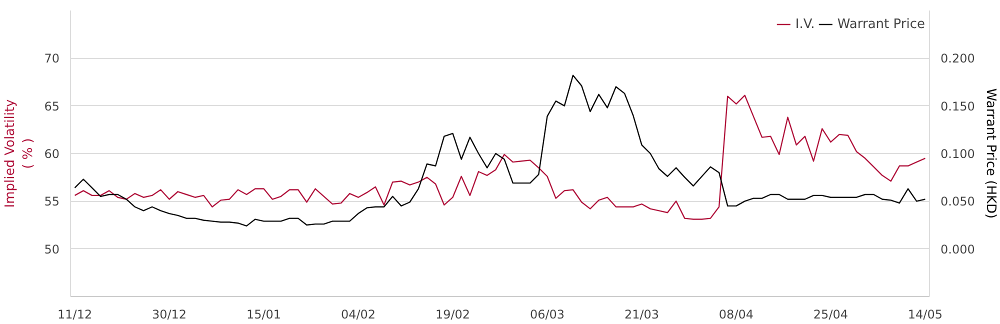 This screenshot has height=324, width=1000. What do you see at coordinates (52, 106) in the screenshot?
I see `y-tick-label: 65` at bounding box center [52, 106].